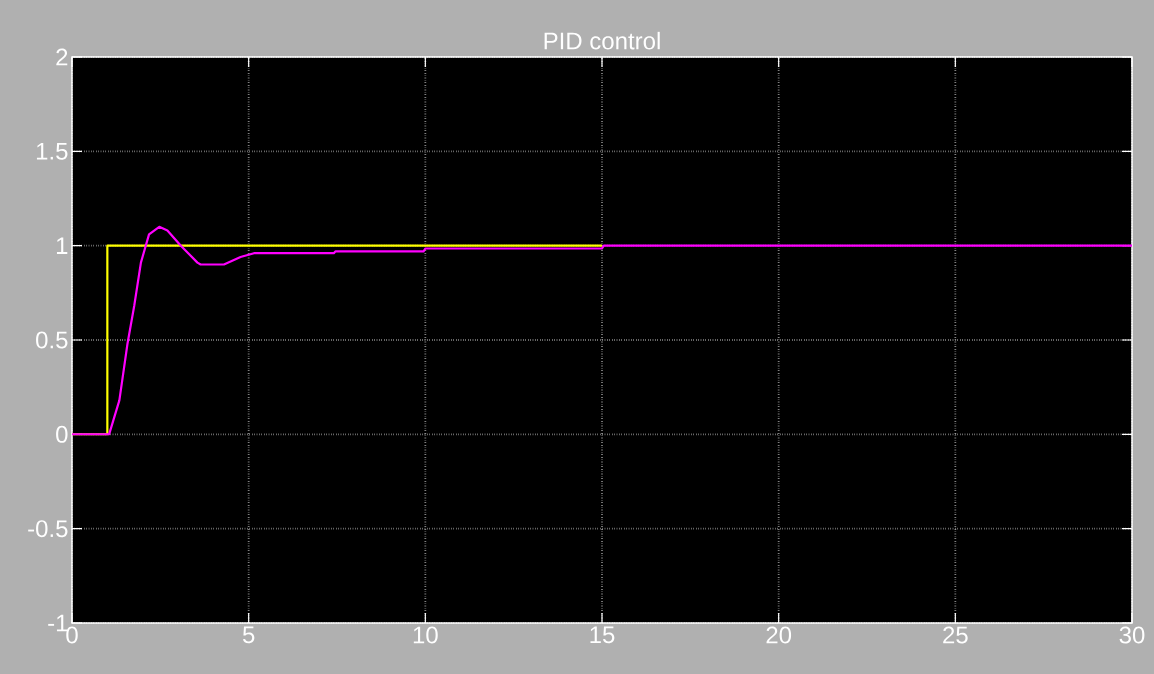 The width and height of the screenshot is (1154, 674). Describe the element at coordinates (1132, 635) in the screenshot. I see `x-tick-label: 30` at that location.